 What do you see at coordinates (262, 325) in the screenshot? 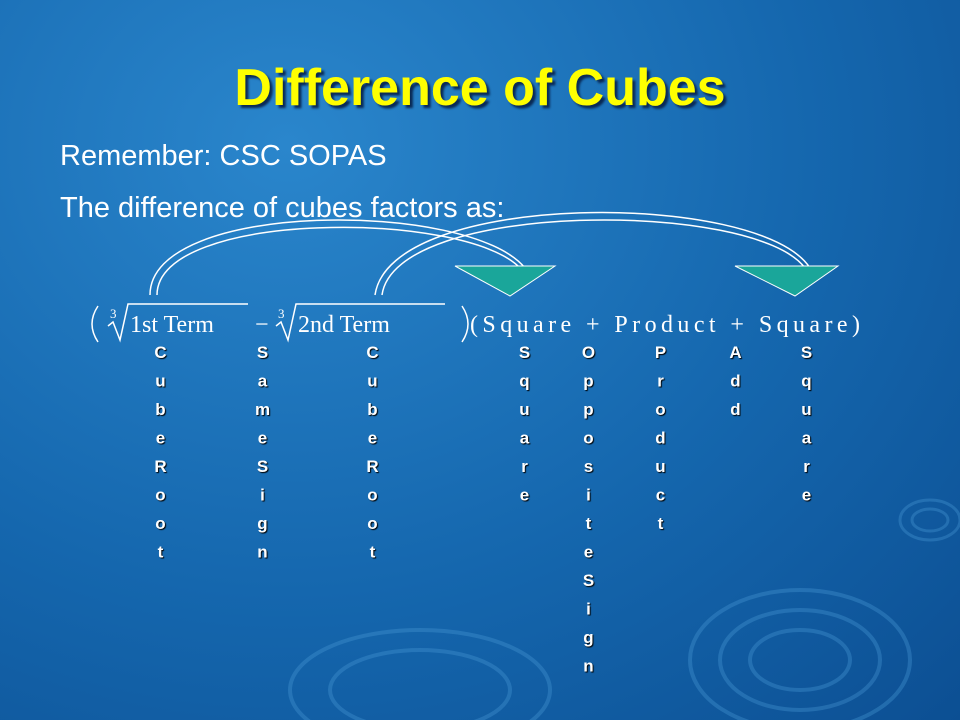
I see `operator: −` at bounding box center [262, 325].